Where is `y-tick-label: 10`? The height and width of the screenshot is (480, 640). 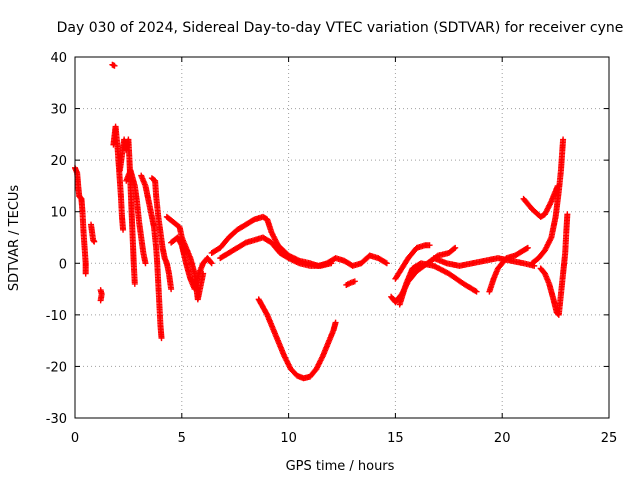
y-tick-label: 10 is located at coordinates (58, 213).